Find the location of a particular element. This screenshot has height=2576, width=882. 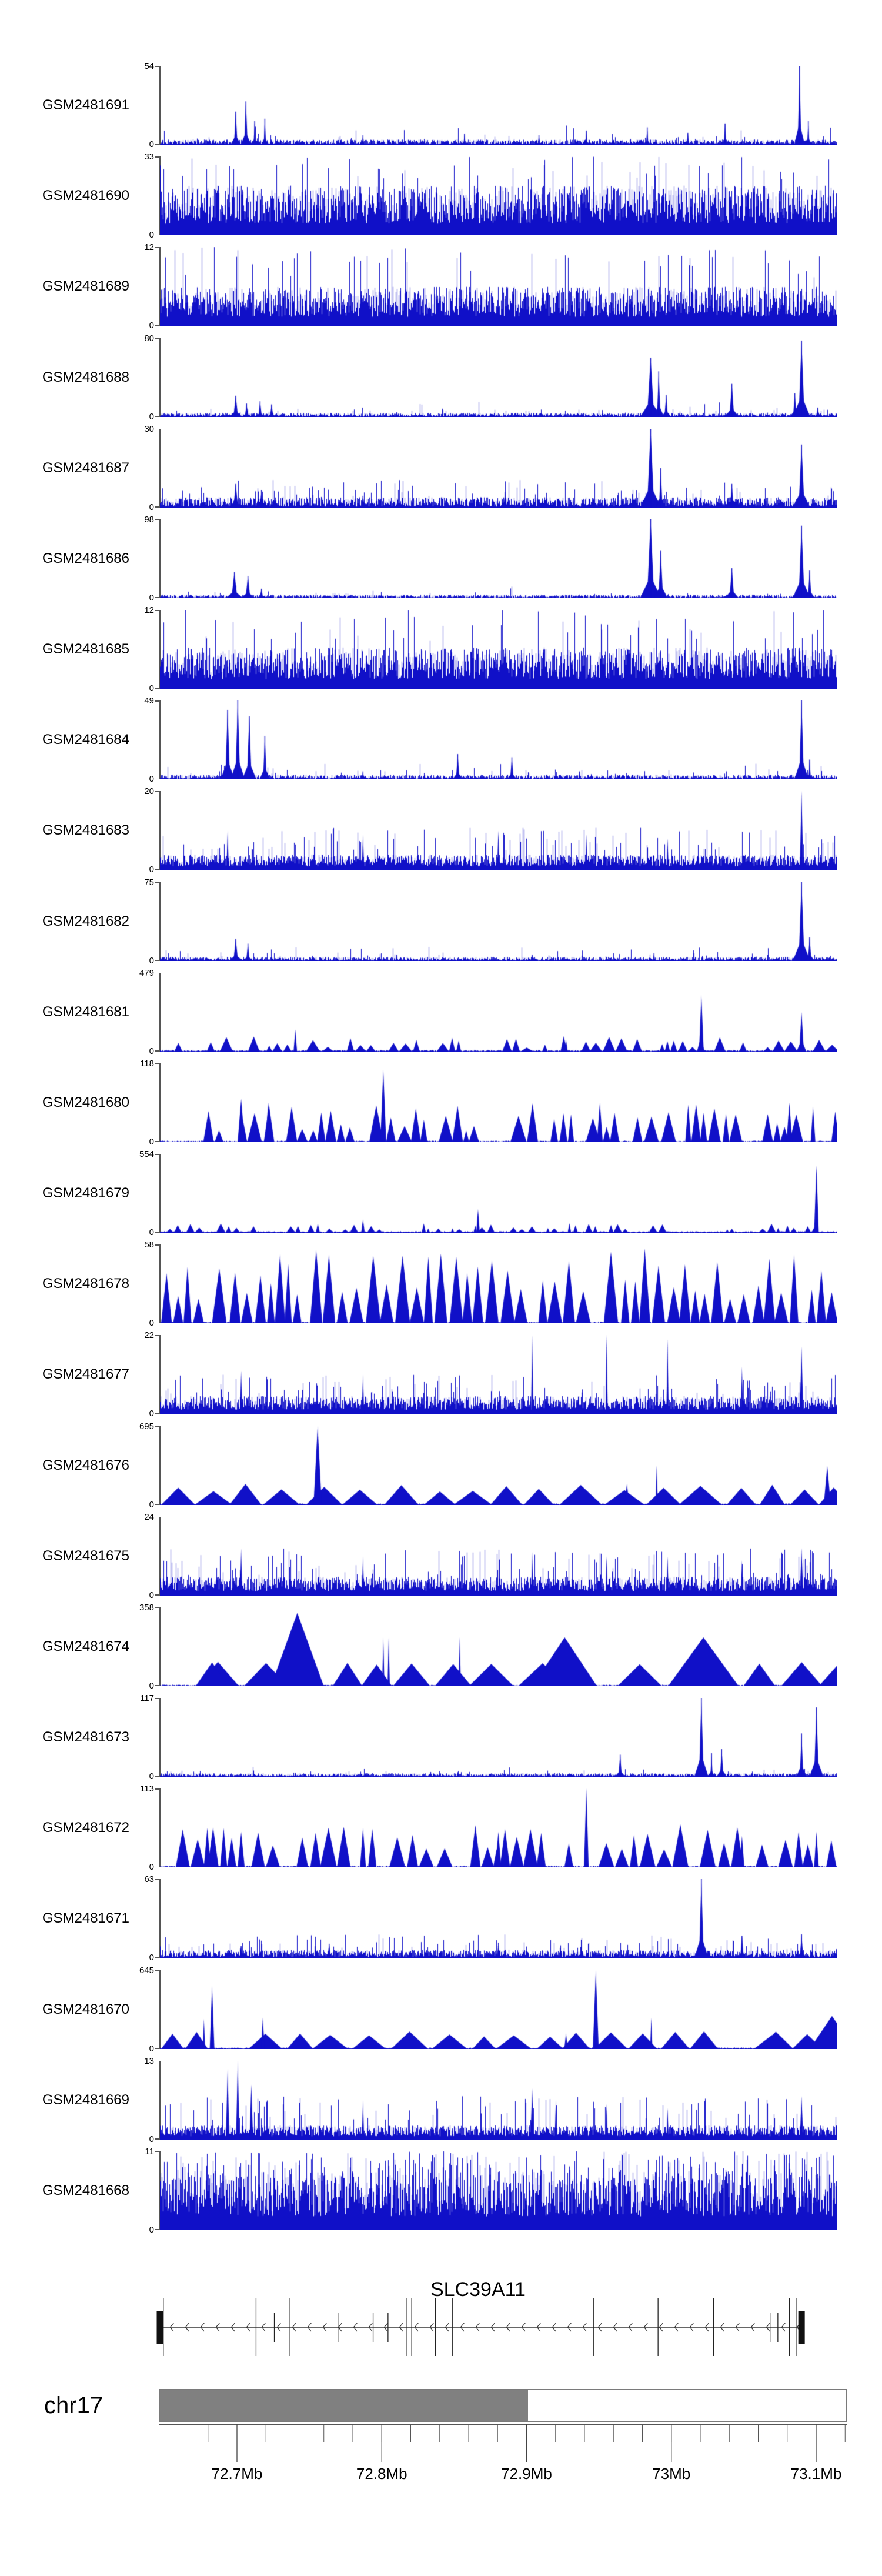

yaxis-max-value: 118 is located at coordinates (147, 1063).